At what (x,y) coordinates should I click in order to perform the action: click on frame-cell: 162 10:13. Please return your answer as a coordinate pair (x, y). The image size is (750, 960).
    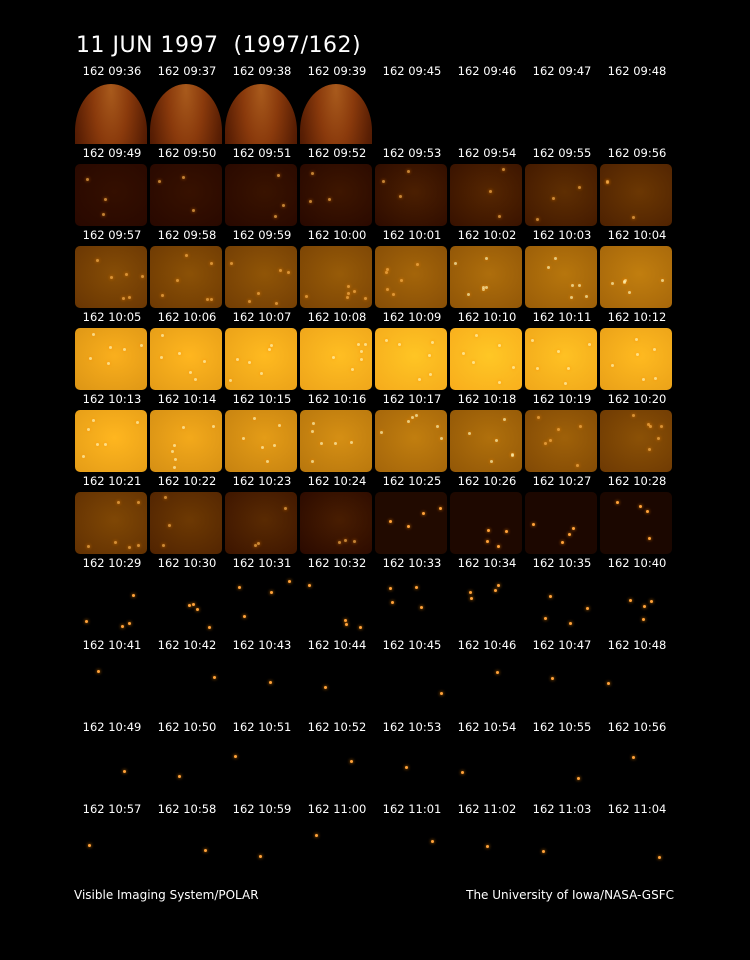
    Looking at the image, I should click on (111, 432).